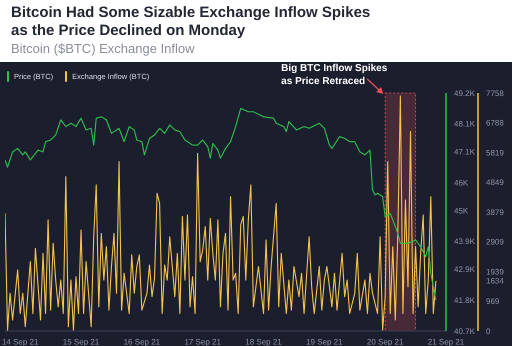 This screenshot has width=512, height=346. Describe the element at coordinates (461, 183) in the screenshot. I see `y-tick-label: 46K` at that location.